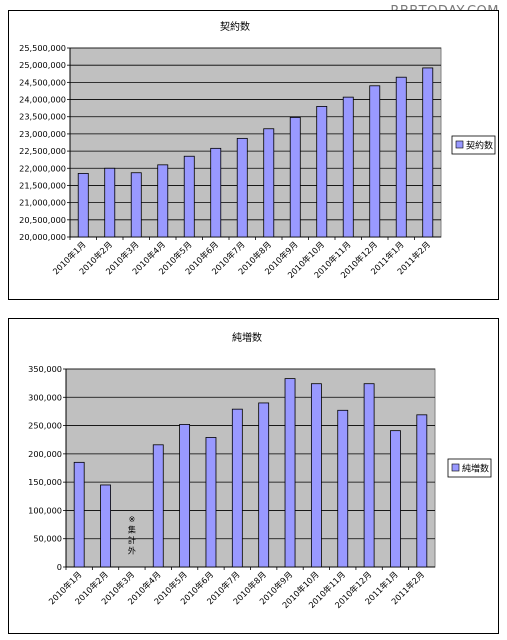  I want to click on y-tick-label: 21,500,000, so click(42, 185).